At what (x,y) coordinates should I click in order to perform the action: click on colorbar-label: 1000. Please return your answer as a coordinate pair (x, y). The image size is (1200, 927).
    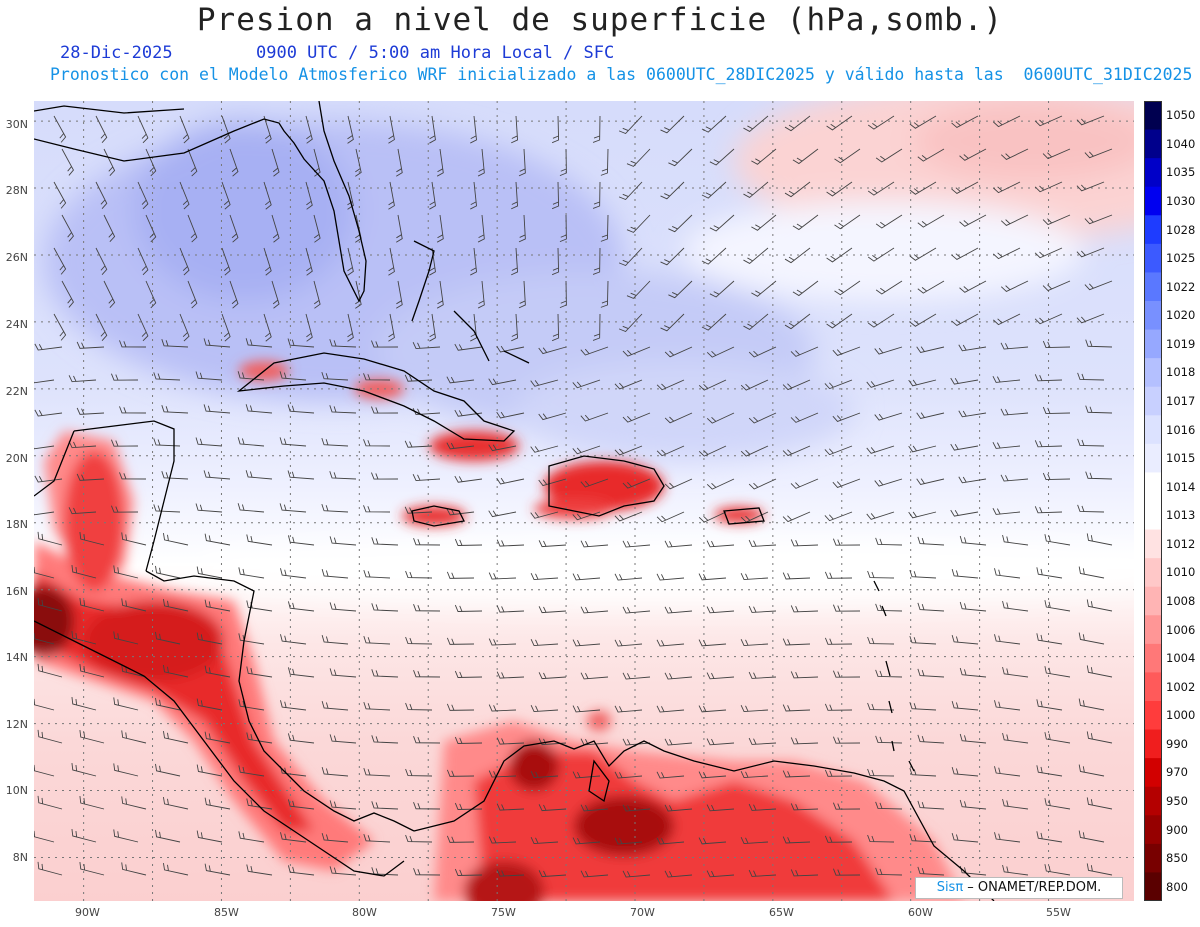
    Looking at the image, I should click on (1181, 715).